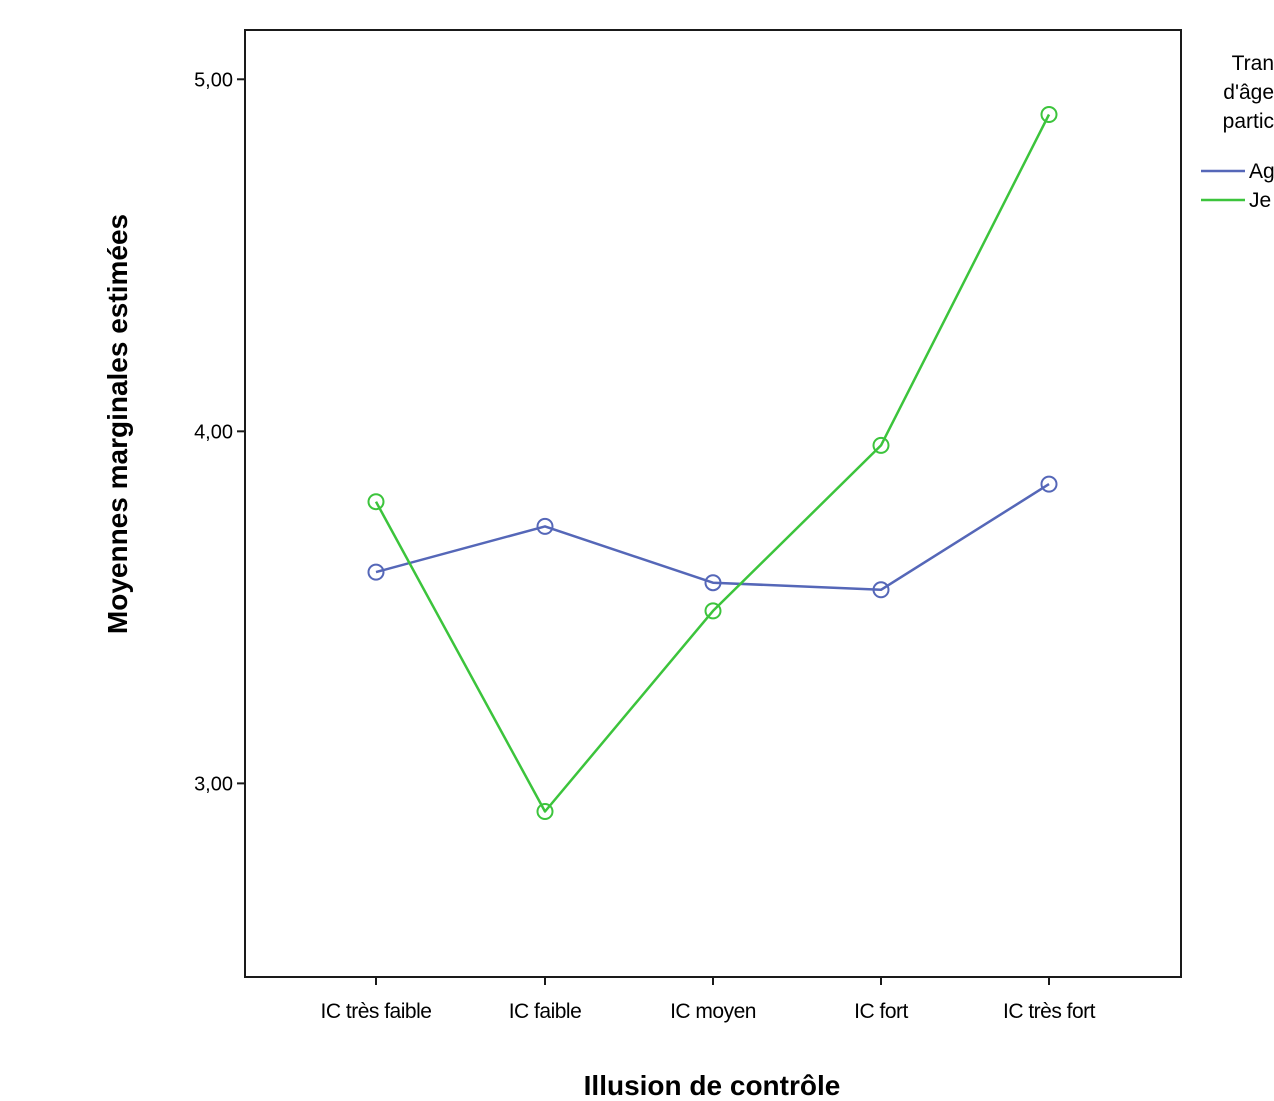 The width and height of the screenshot is (1274, 1101). Describe the element at coordinates (1248, 121) in the screenshot. I see `legend-title-line-3: partic` at that location.